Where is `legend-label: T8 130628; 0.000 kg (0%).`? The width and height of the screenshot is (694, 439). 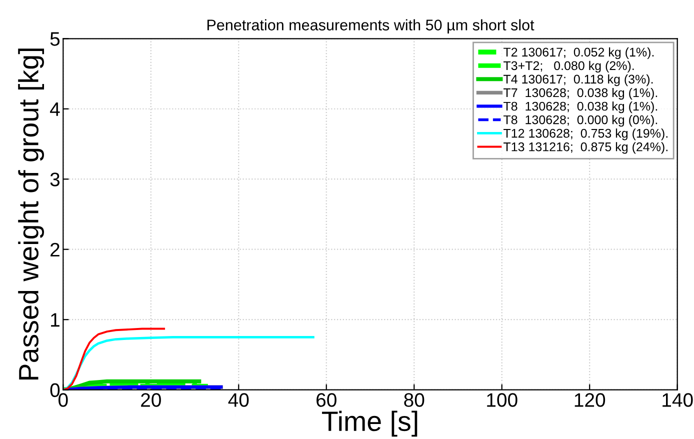
legend-label: T8 130628; 0.000 kg (0%). is located at coordinates (581, 121).